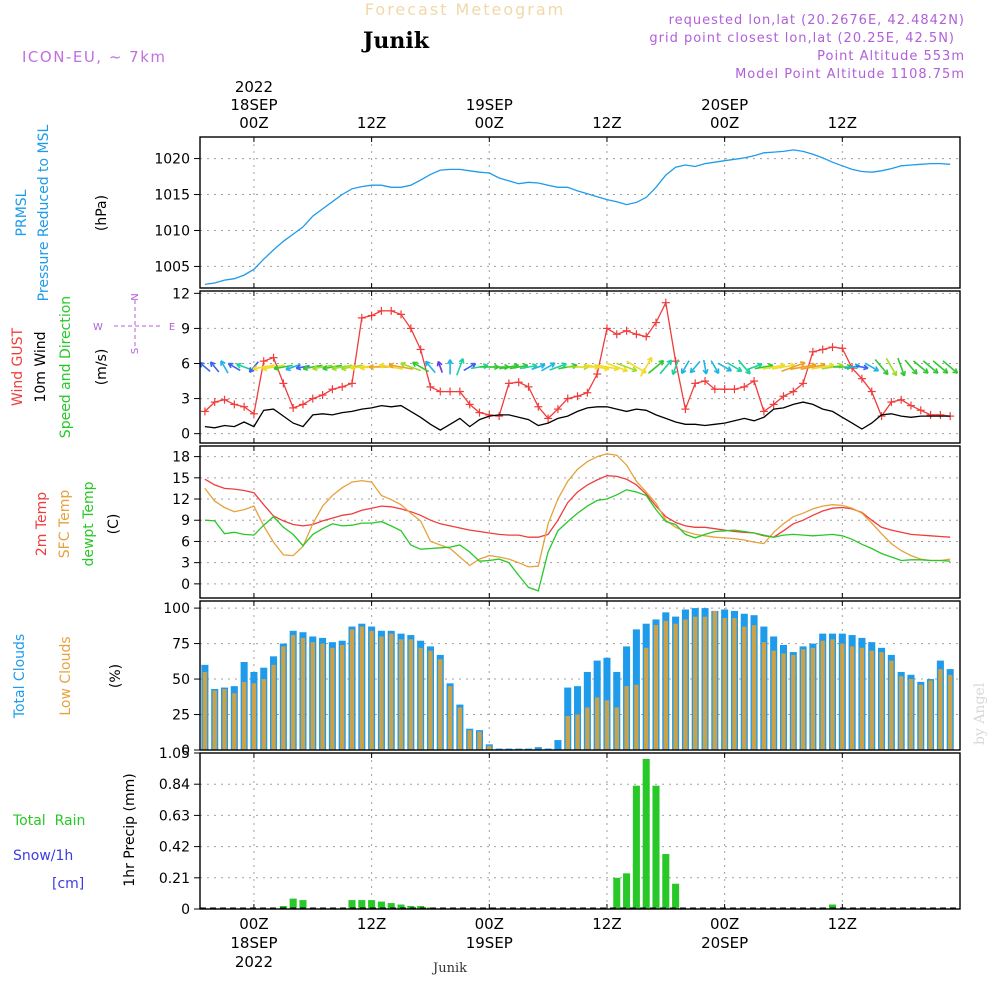 Image resolution: width=1000 pixels, height=1000 pixels. Describe the element at coordinates (102, 367) in the screenshot. I see `wind-unit: (m/s)` at that location.